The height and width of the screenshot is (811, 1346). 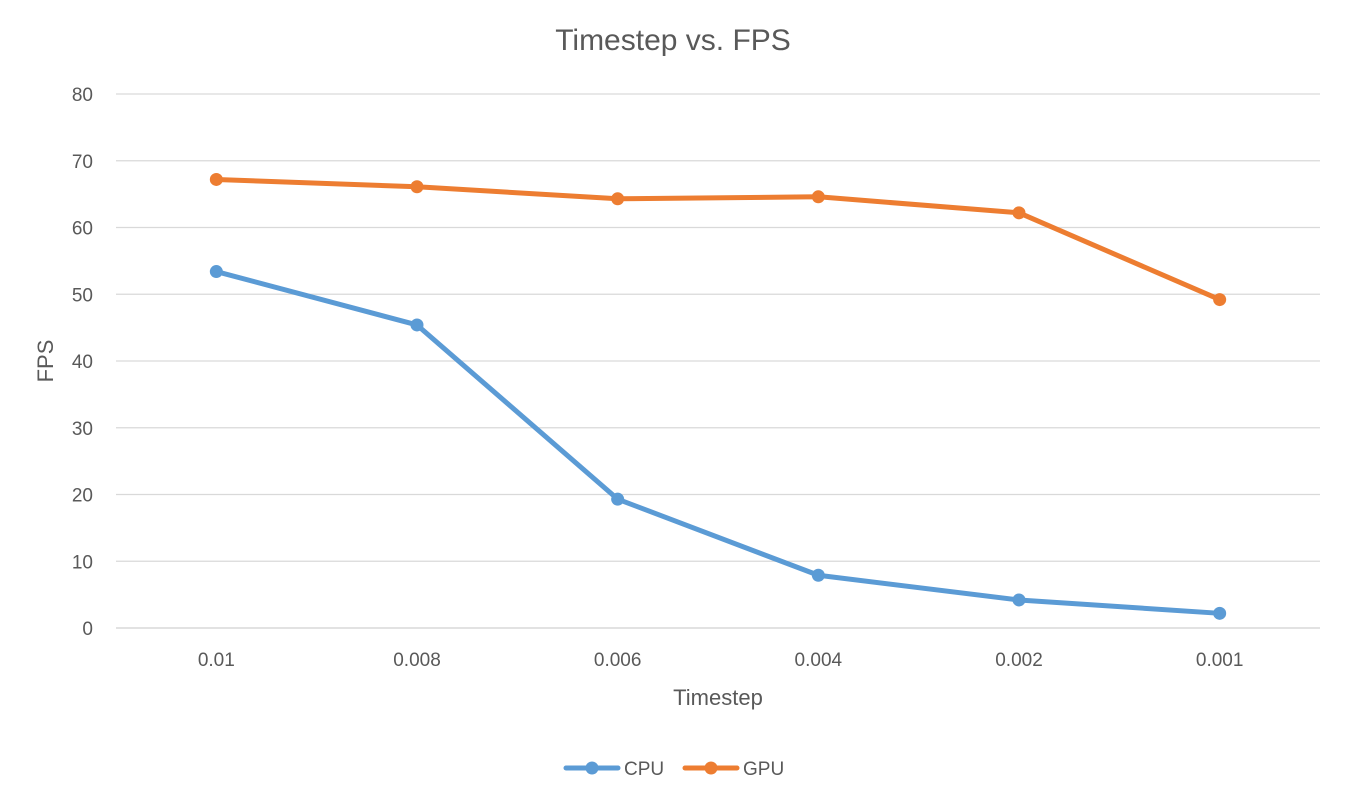 I want to click on legend-item-cpu: CPU, so click(x=613, y=769).